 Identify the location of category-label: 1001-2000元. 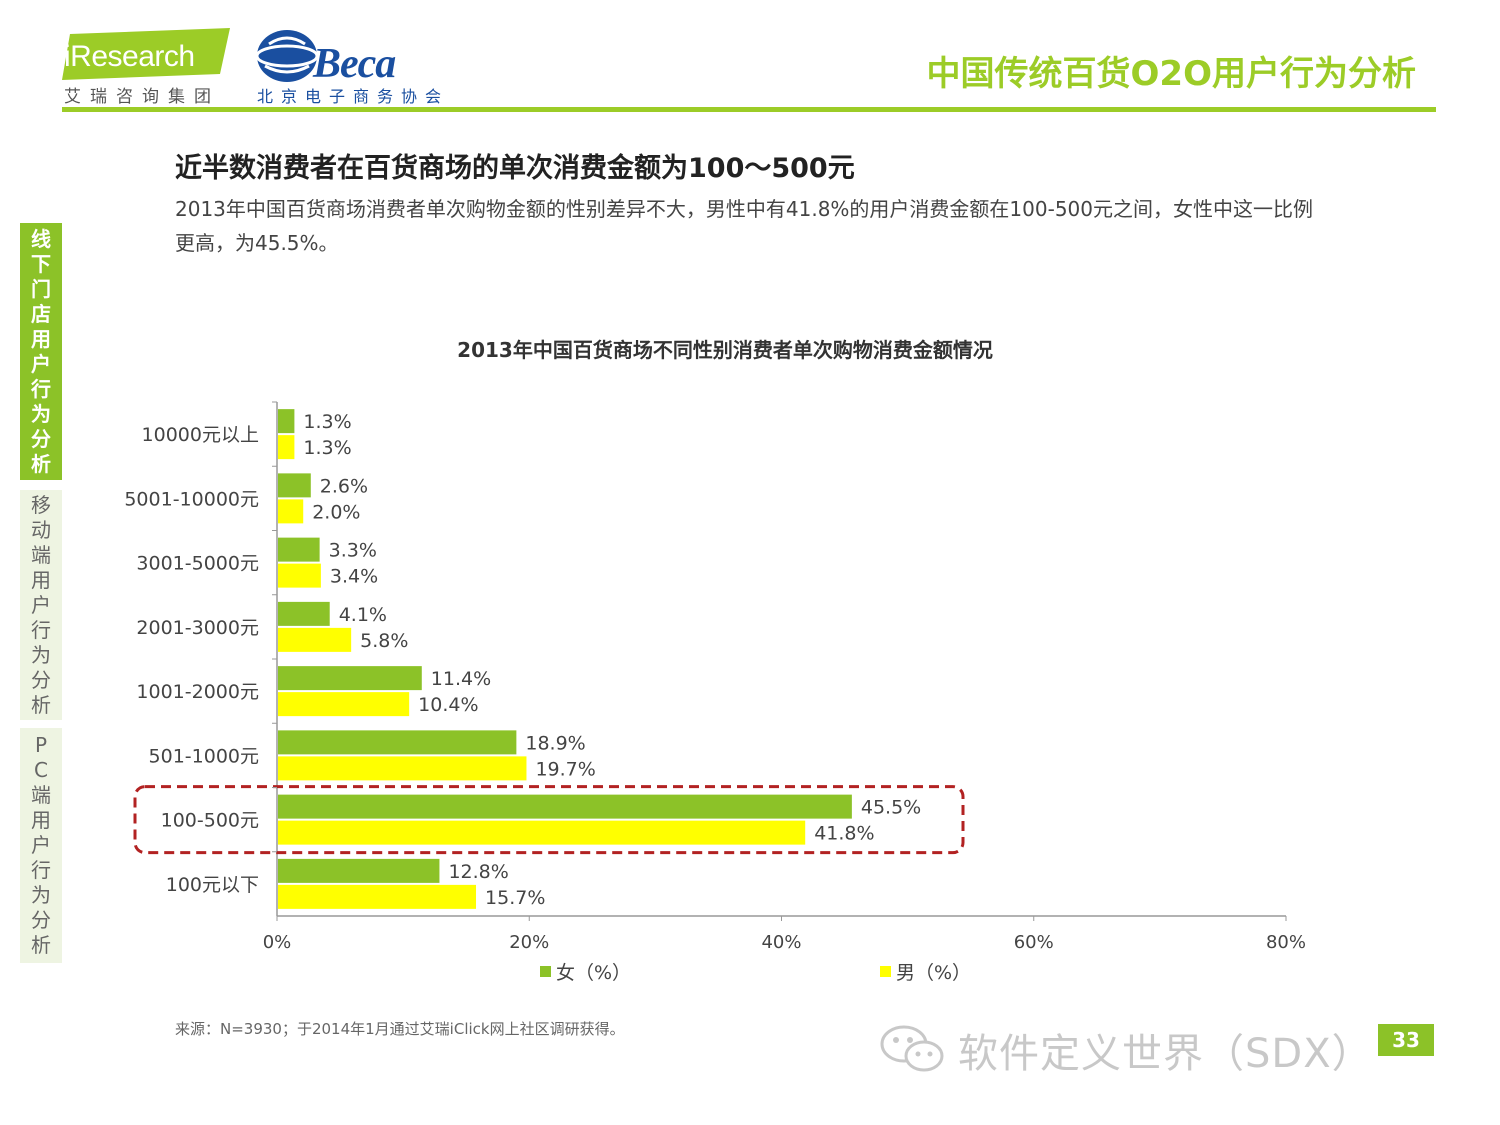
(197, 692).